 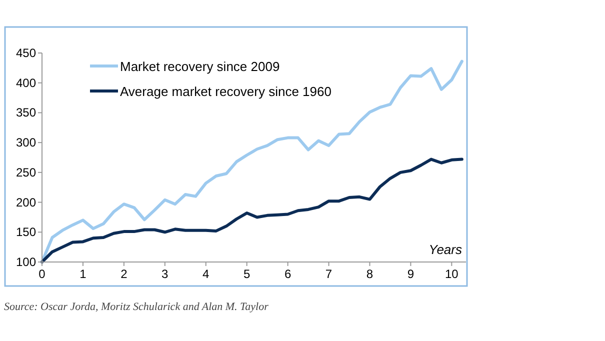 I want to click on y-tick-label: 100, so click(x=26, y=262).